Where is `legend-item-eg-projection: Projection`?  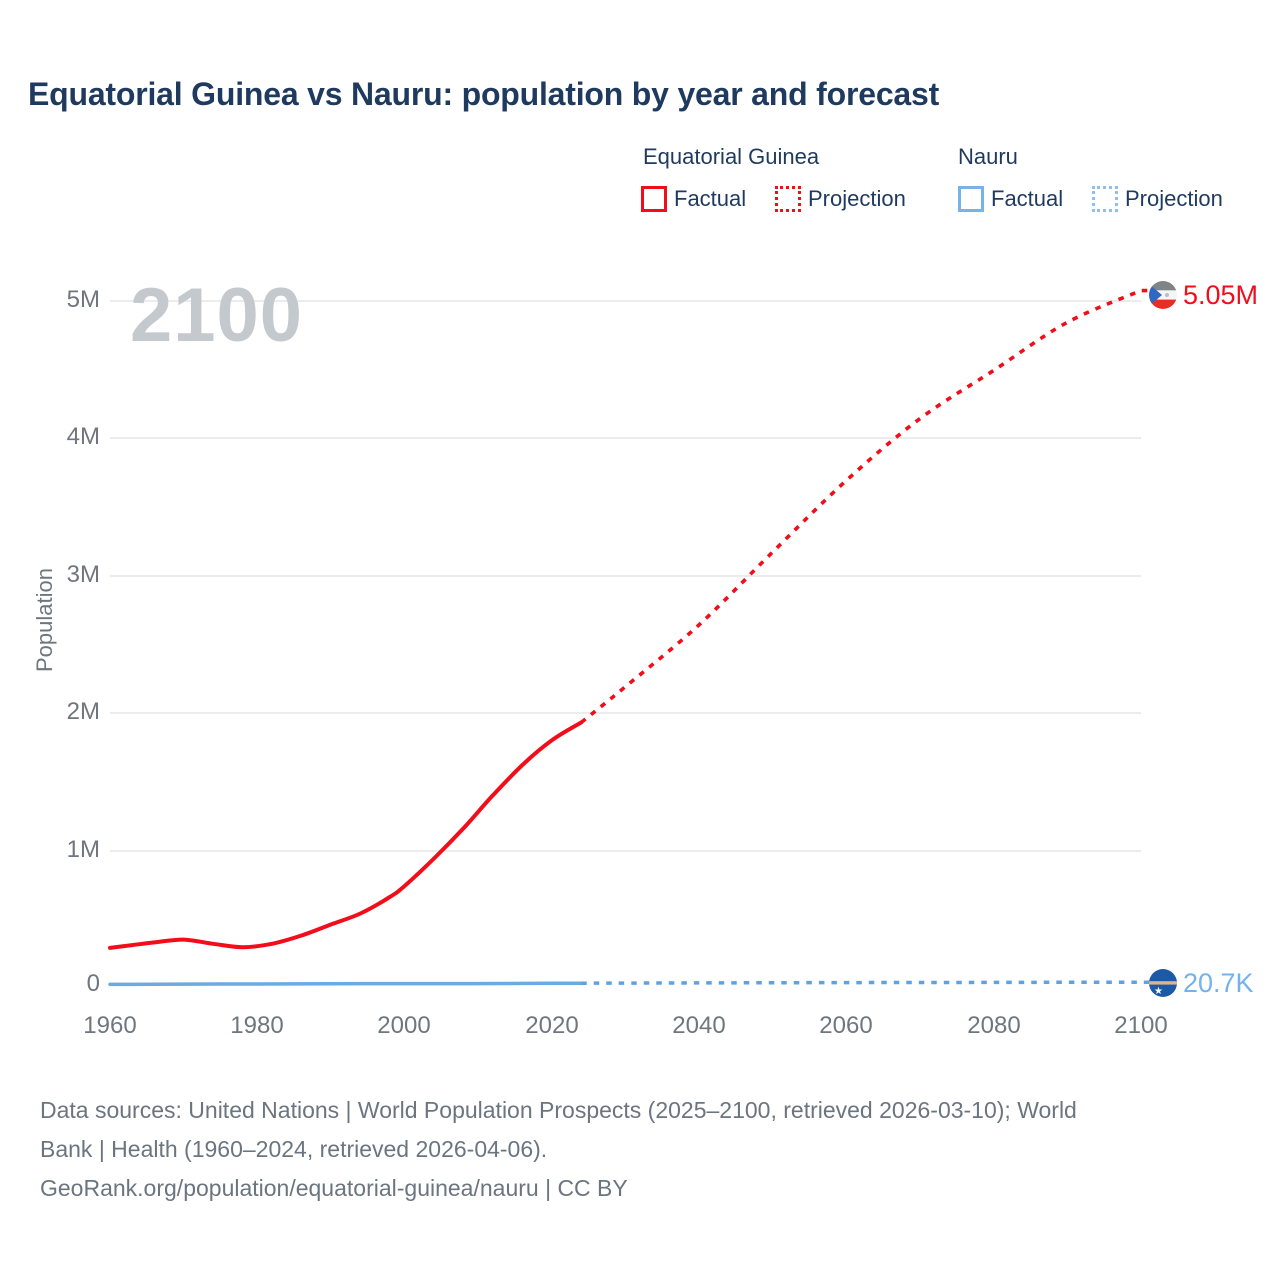 legend-item-eg-projection: Projection is located at coordinates (840, 199).